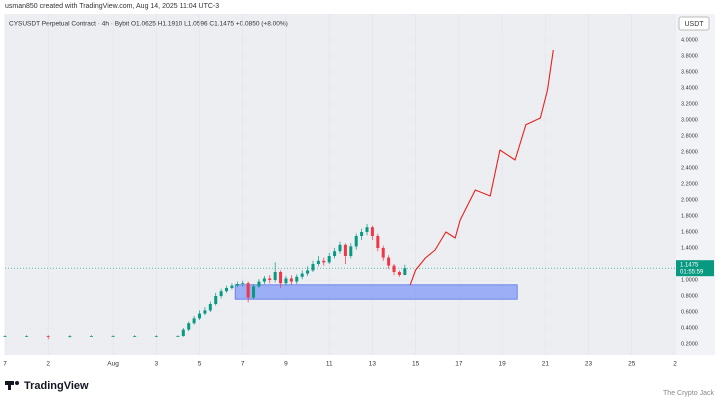 This screenshot has height=401, width=719. What do you see at coordinates (373, 364) in the screenshot?
I see `x-tick-label: 13` at bounding box center [373, 364].